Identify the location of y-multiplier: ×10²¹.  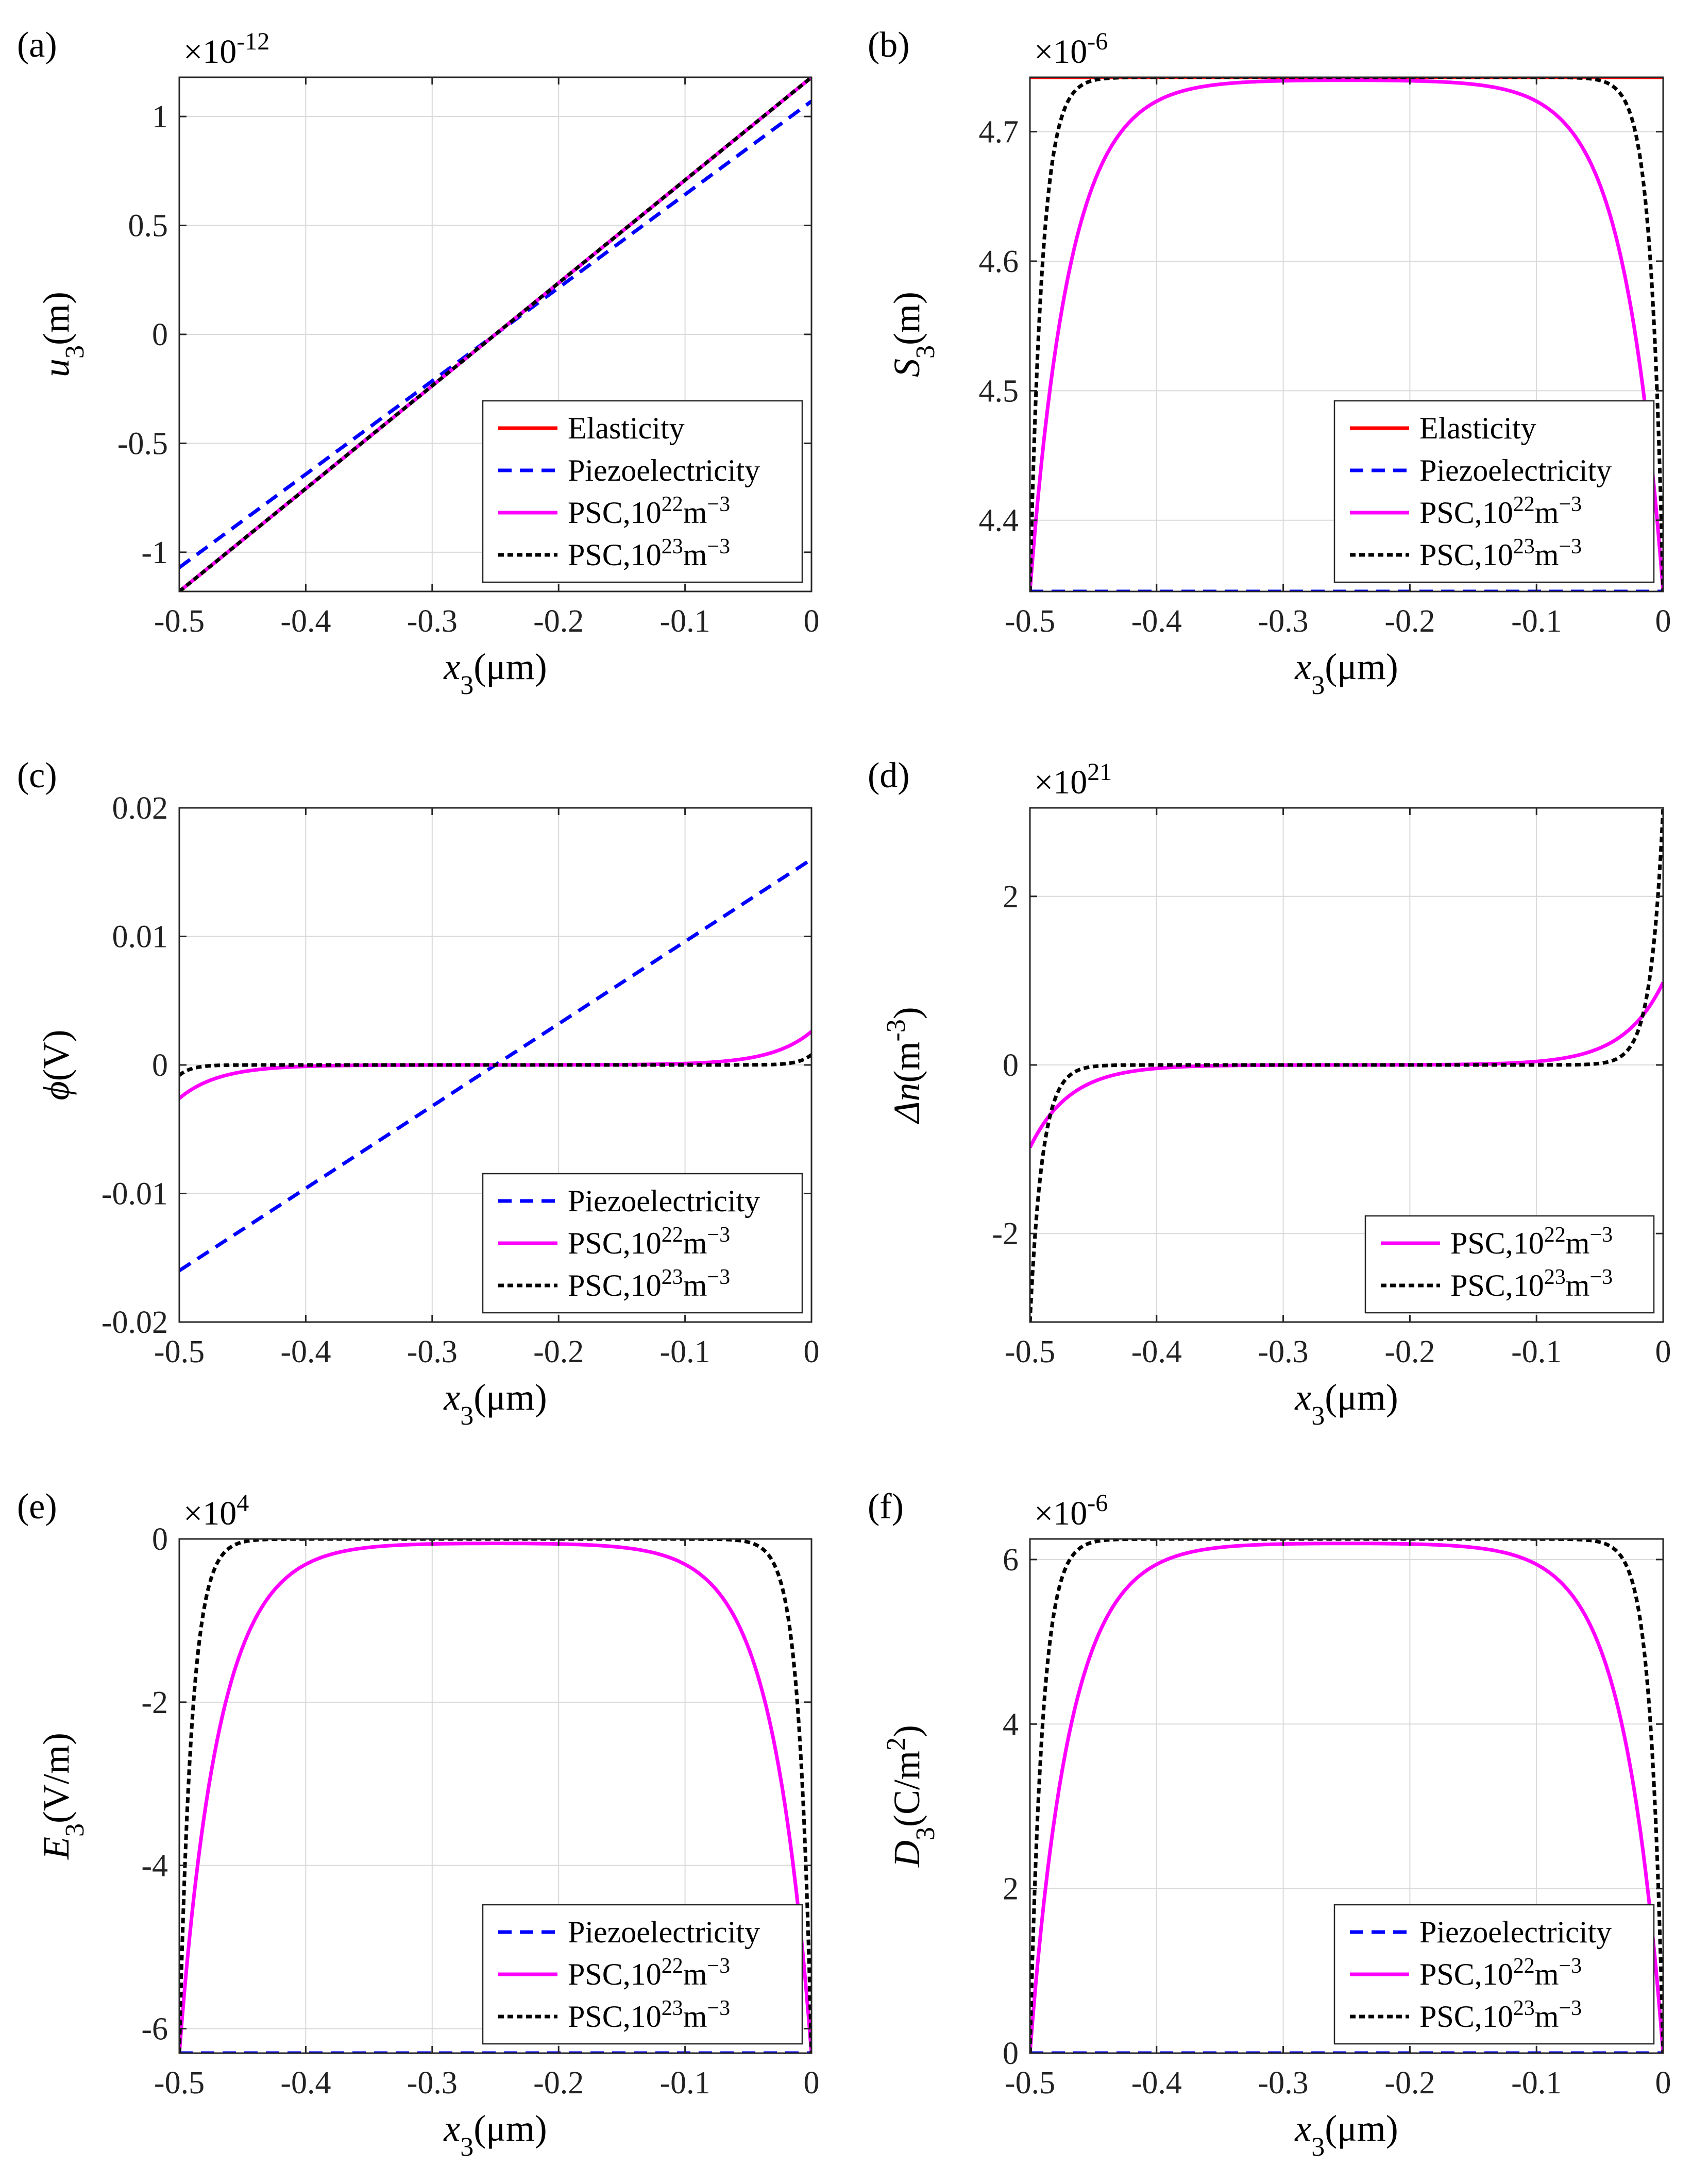
(1073, 780).